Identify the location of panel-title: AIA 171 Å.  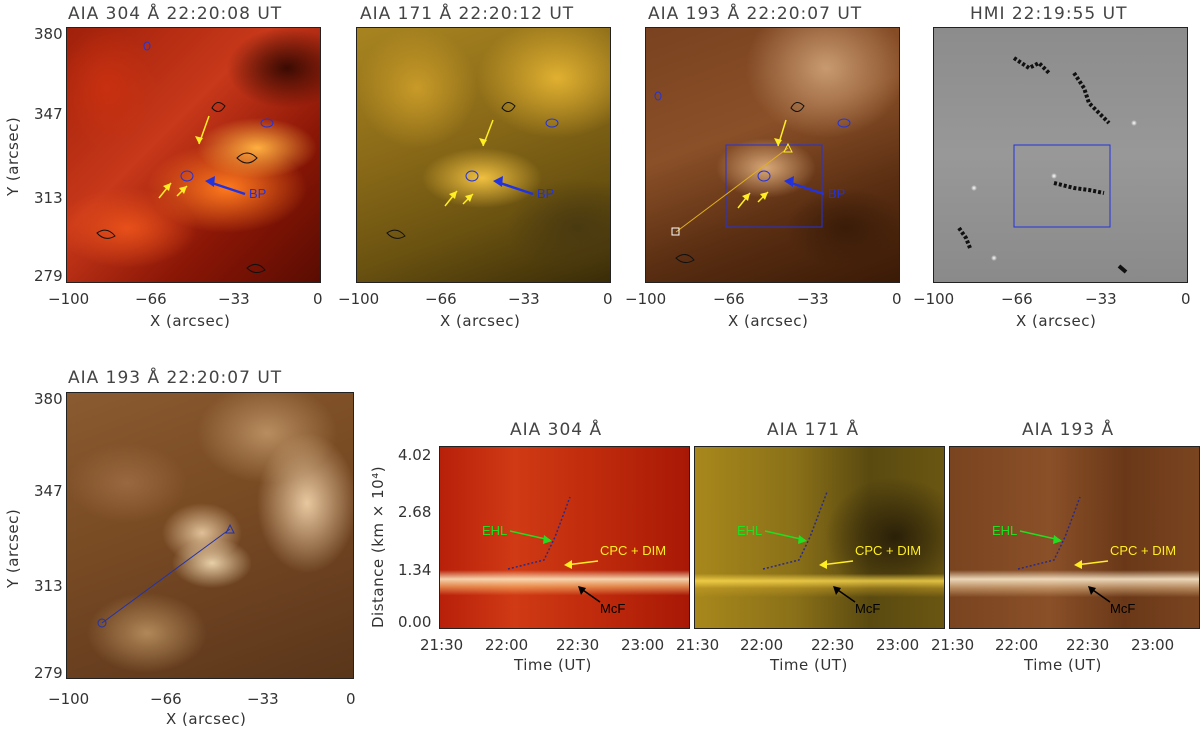
(813, 430).